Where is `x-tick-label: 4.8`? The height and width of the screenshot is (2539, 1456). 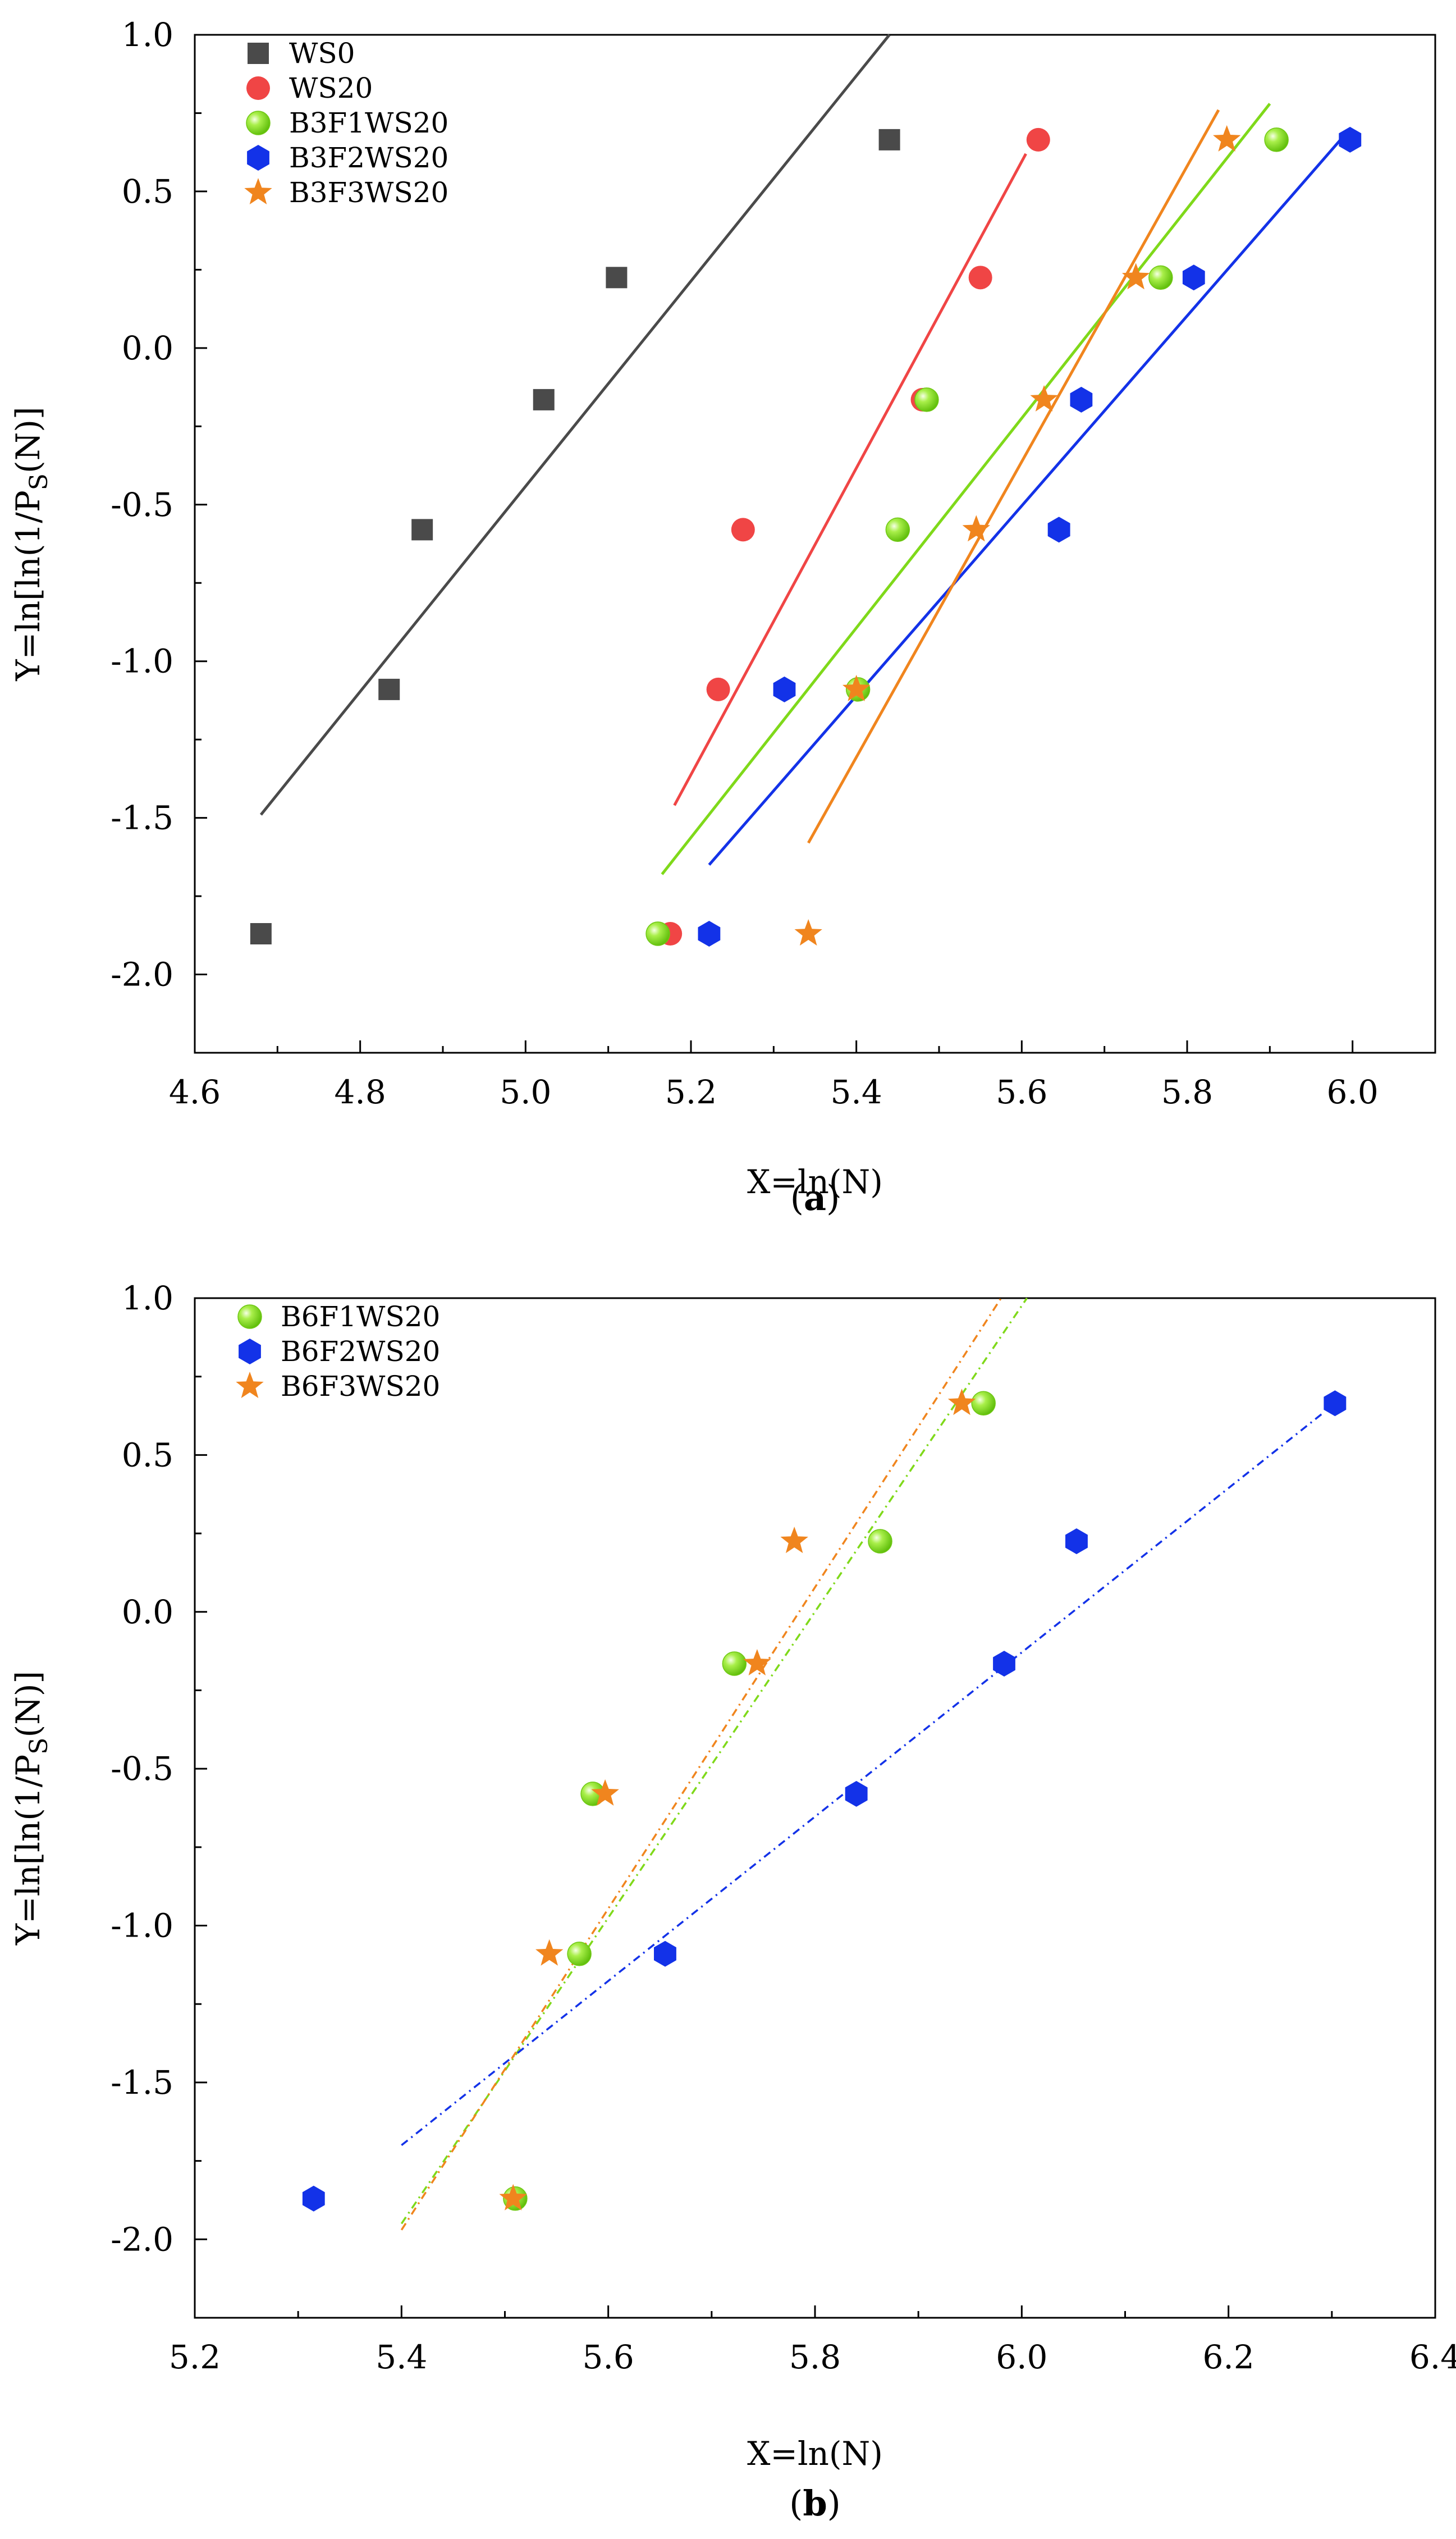 x-tick-label: 4.8 is located at coordinates (360, 1092).